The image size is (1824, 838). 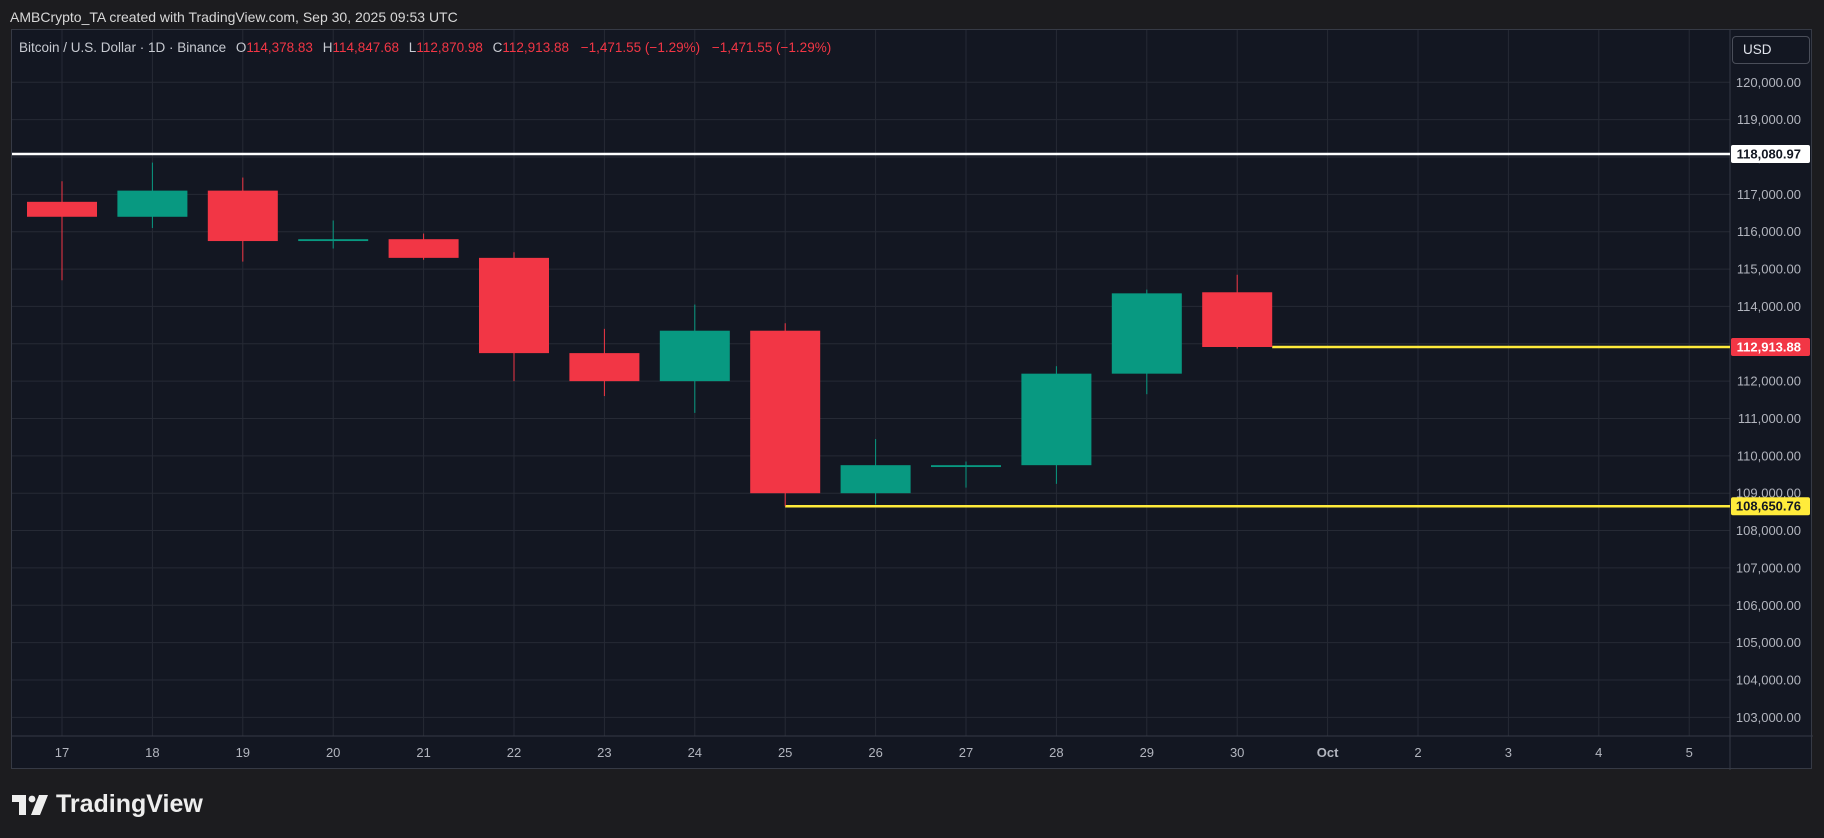 What do you see at coordinates (123, 47) in the screenshot?
I see `symbol-title: Bitcoin / U.S. Dollar · 1D · Binance` at bounding box center [123, 47].